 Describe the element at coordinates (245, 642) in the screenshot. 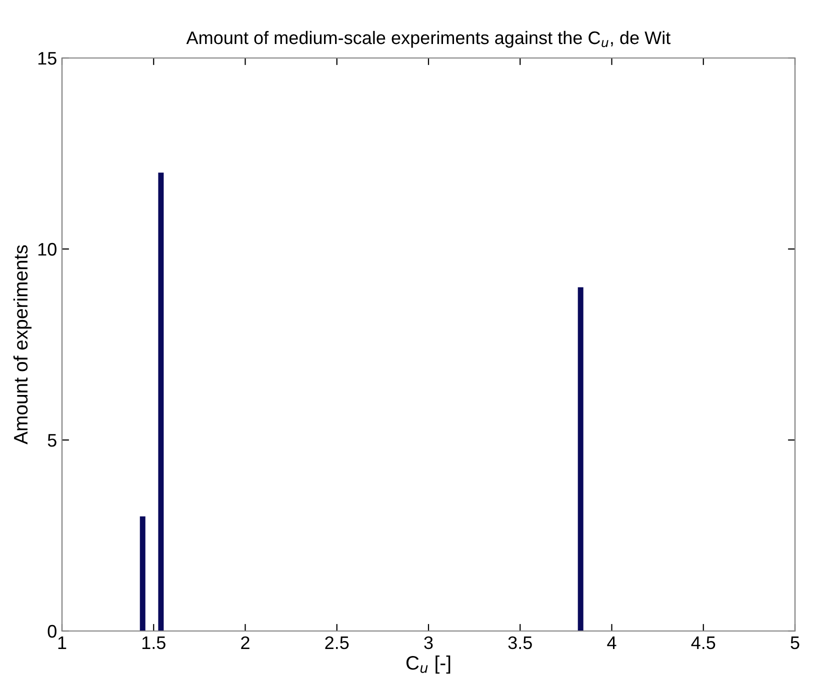

I see `x-tick-label: 2` at that location.